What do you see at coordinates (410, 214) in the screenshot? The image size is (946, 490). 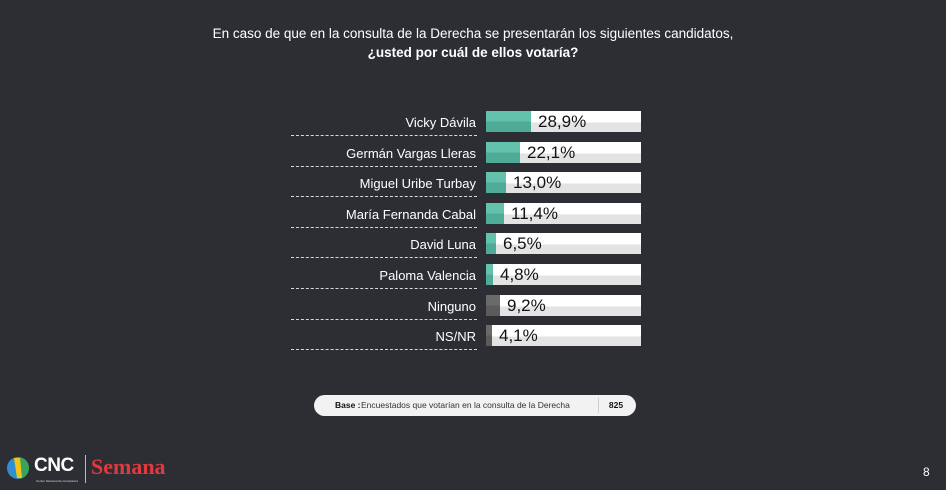 I see `row-label: María Fernanda Cabal` at bounding box center [410, 214].